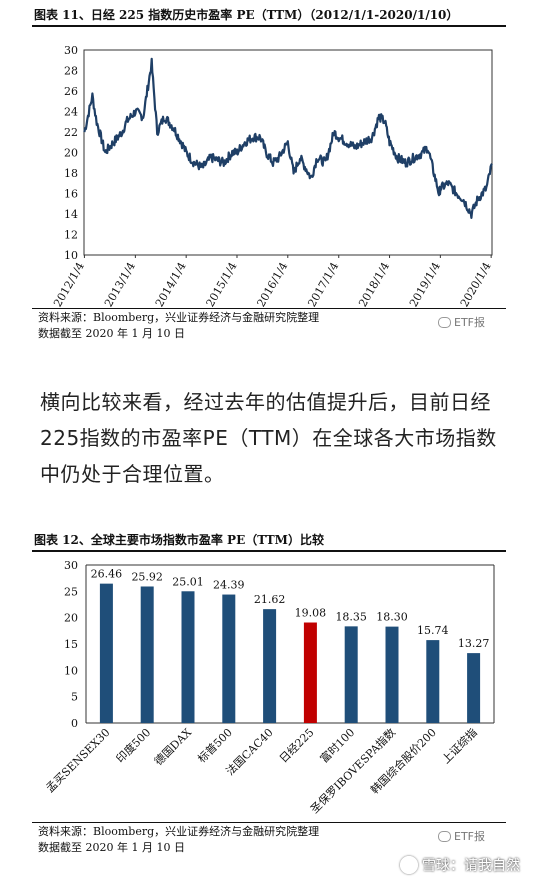 Image resolution: width=540 pixels, height=884 pixels. Describe the element at coordinates (71, 91) in the screenshot. I see `y-tick-label-8: 26` at that location.